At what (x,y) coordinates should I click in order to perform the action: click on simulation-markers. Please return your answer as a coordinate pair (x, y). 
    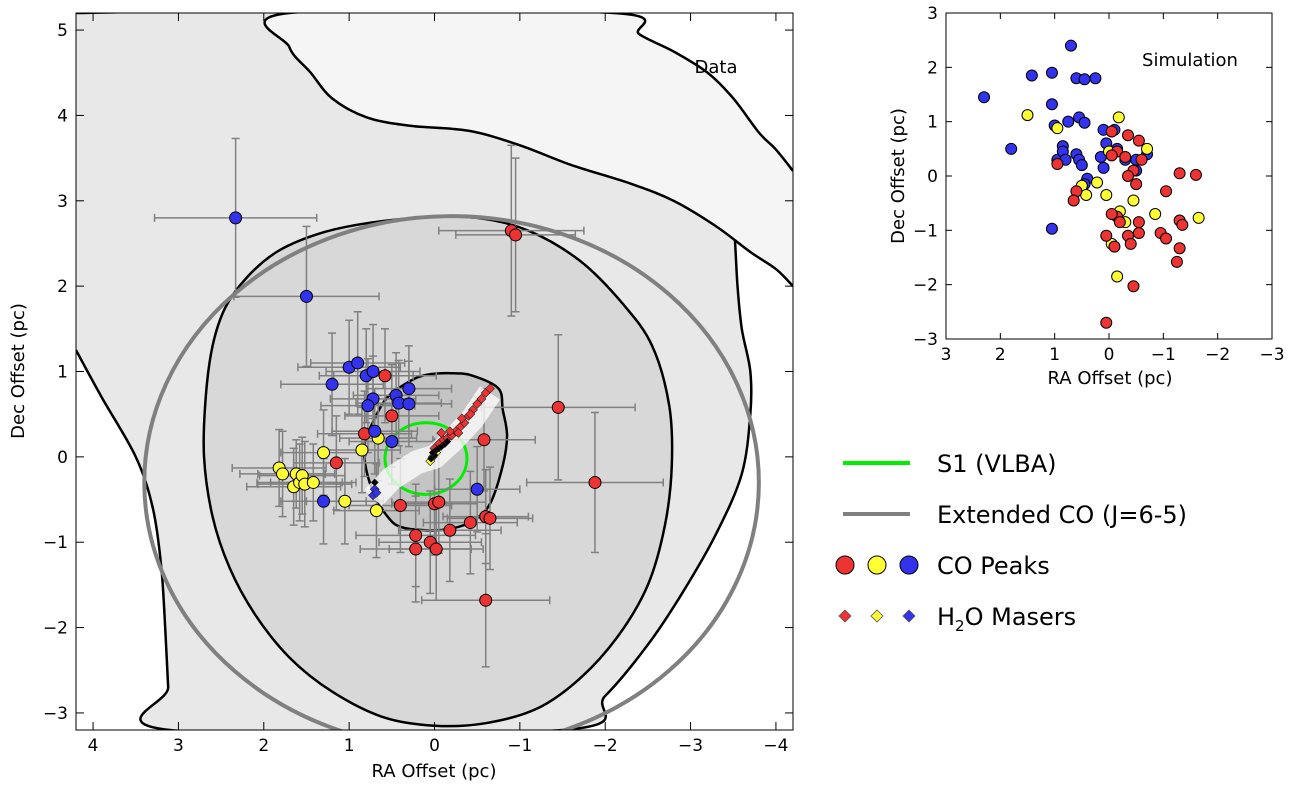
    Looking at the image, I should click on (1091, 184).